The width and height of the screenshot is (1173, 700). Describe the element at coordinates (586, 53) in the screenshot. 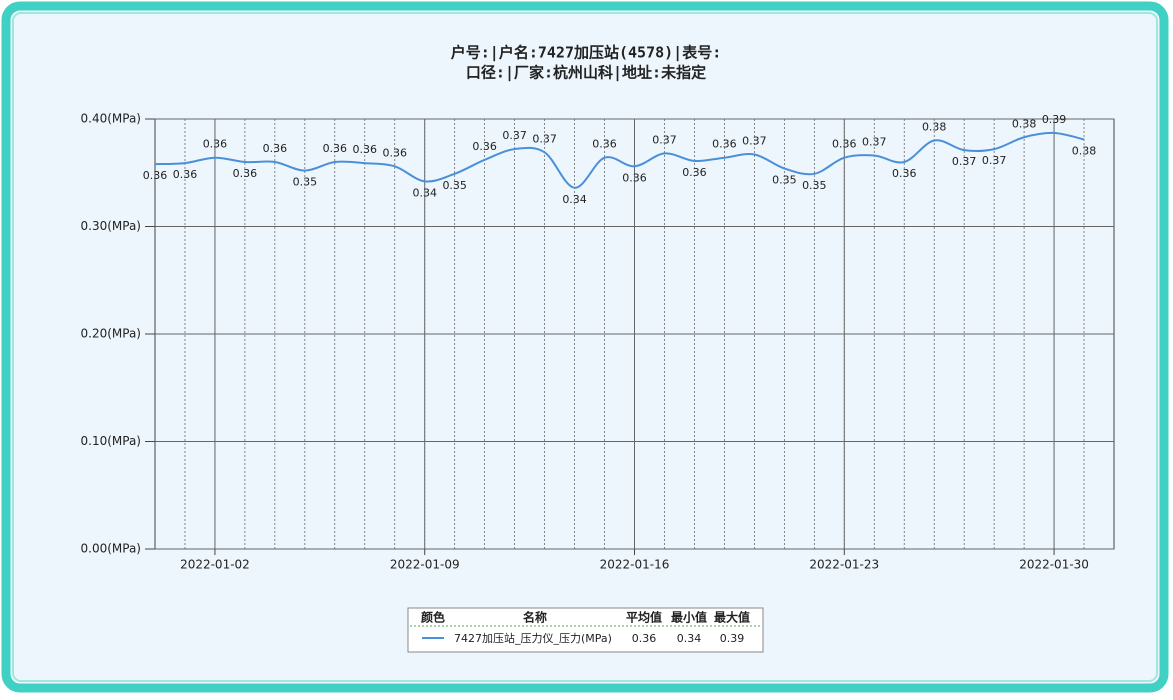

I see `chart-title: 户号:|户名:7427加压站(4578)|表号:` at that location.